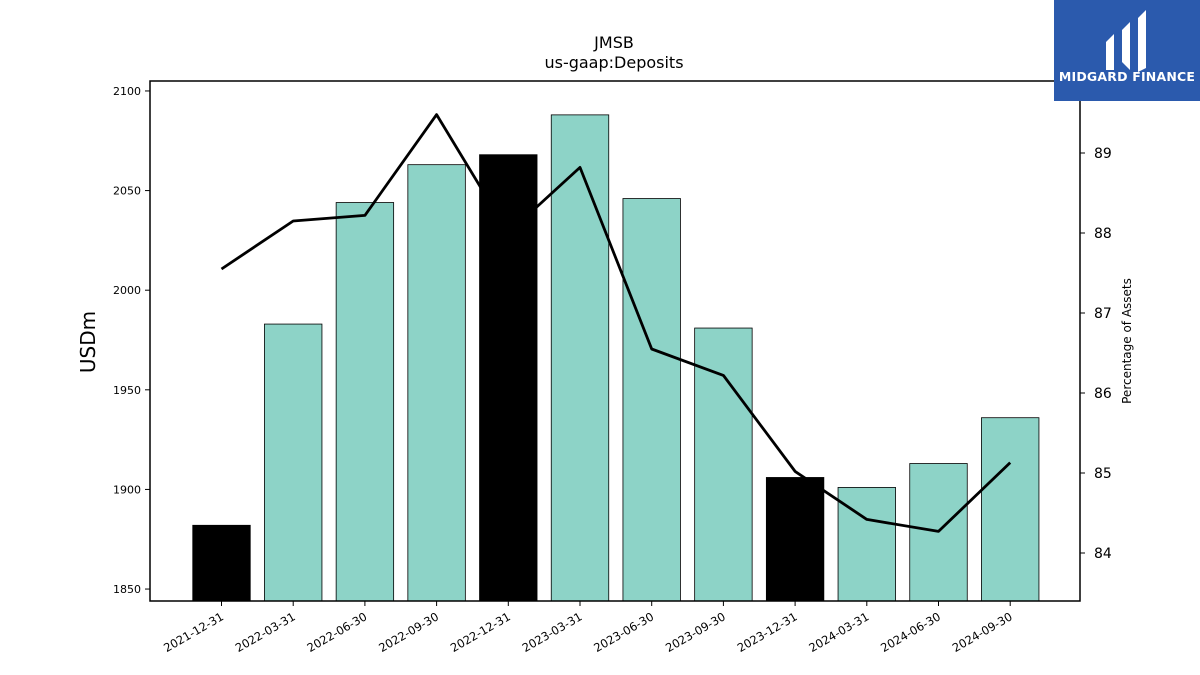 This screenshot has width=1200, height=675. What do you see at coordinates (1103, 474) in the screenshot?
I see `y2-tick-label-85: 85` at bounding box center [1103, 474].